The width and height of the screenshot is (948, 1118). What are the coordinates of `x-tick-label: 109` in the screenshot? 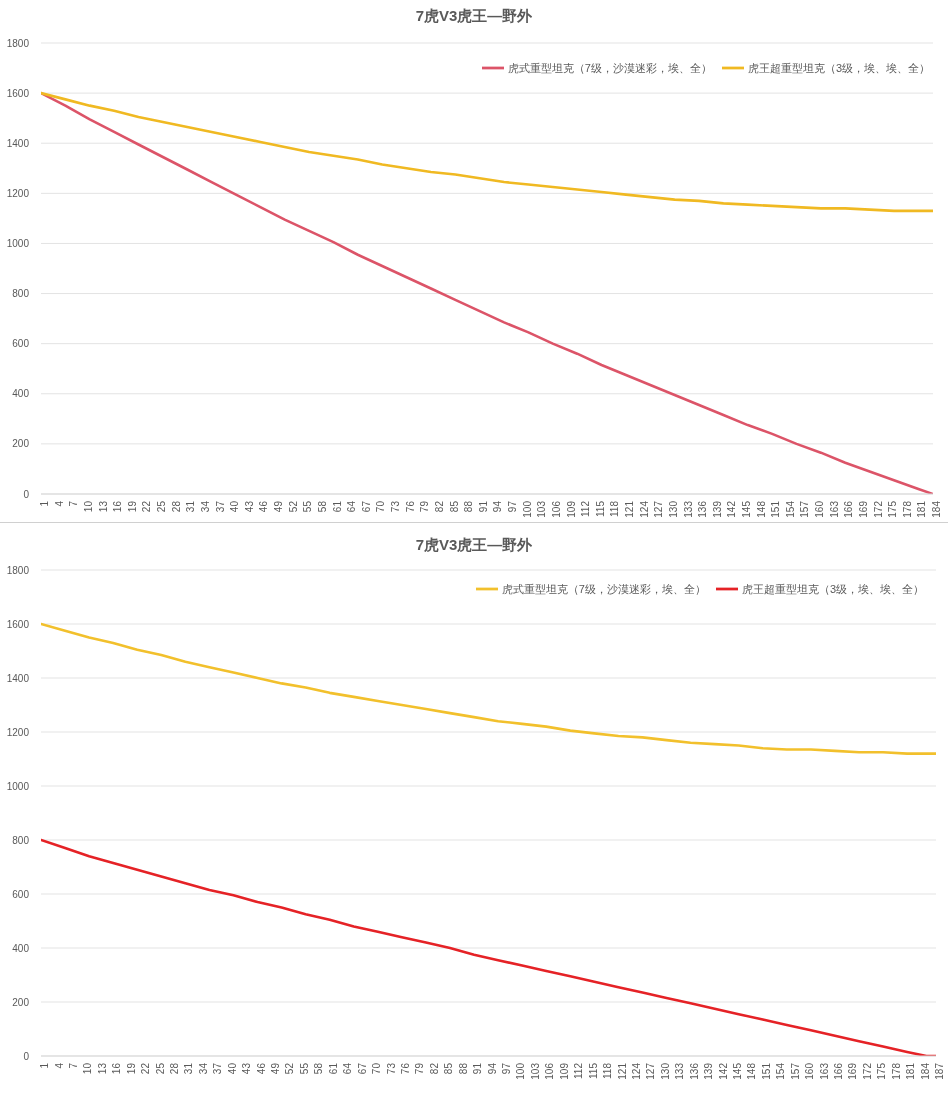 It's located at (564, 1071).